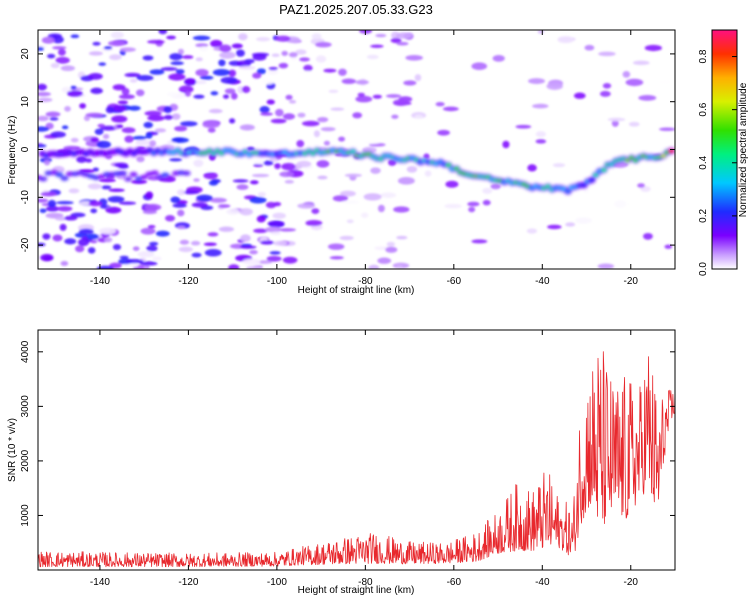 The height and width of the screenshot is (600, 750). I want to click on x-tick-label: -140, so click(100, 281).